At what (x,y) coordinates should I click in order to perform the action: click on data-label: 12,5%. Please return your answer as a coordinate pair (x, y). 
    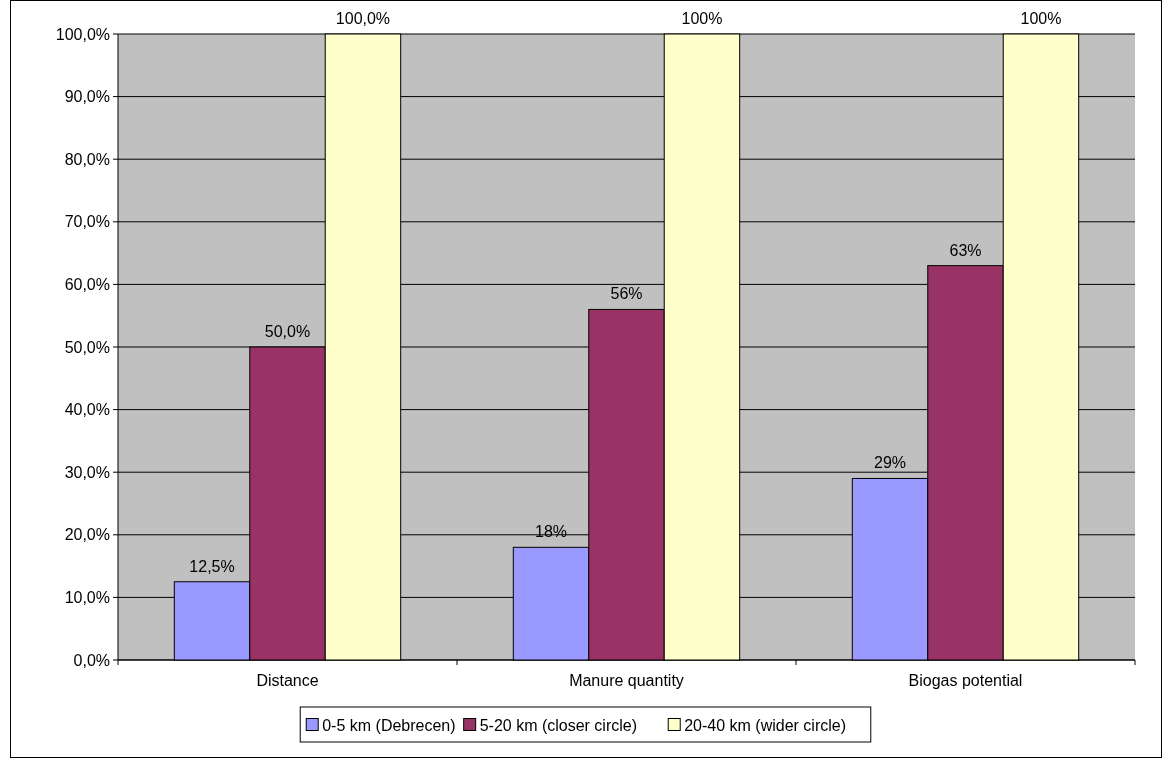
    Looking at the image, I should click on (212, 566).